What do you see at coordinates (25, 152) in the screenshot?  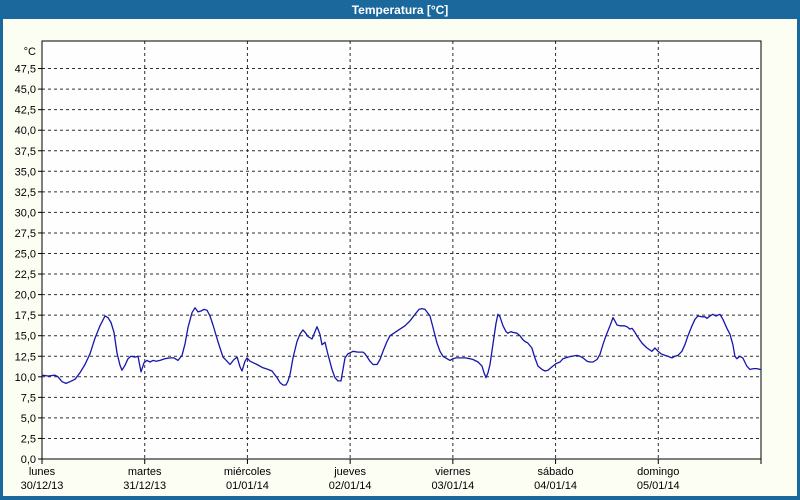 I see `y-tick-label: 37,5` at bounding box center [25, 152].